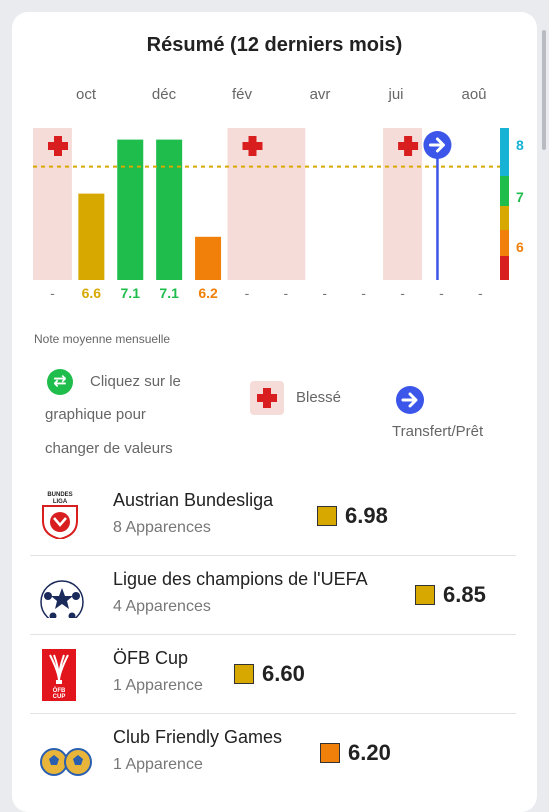 The width and height of the screenshot is (549, 812). Describe the element at coordinates (151, 658) in the screenshot. I see `competition-name: ÖFB Cup` at that location.